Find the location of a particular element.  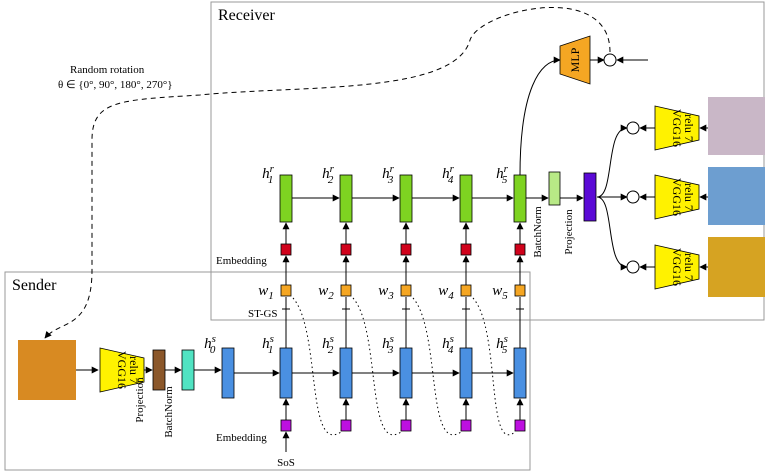

sender-projection is located at coordinates (159, 370).